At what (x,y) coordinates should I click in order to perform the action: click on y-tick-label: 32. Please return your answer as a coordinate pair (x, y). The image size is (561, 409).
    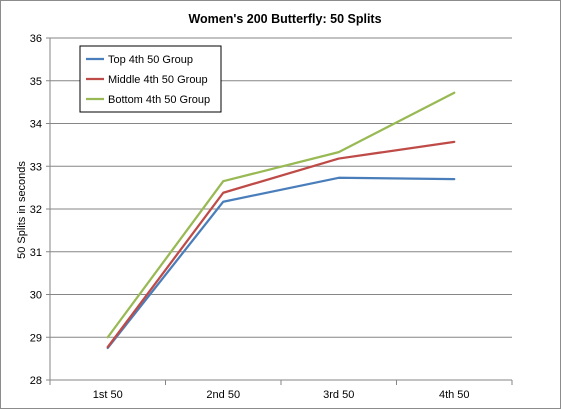
    Looking at the image, I should click on (36, 210).